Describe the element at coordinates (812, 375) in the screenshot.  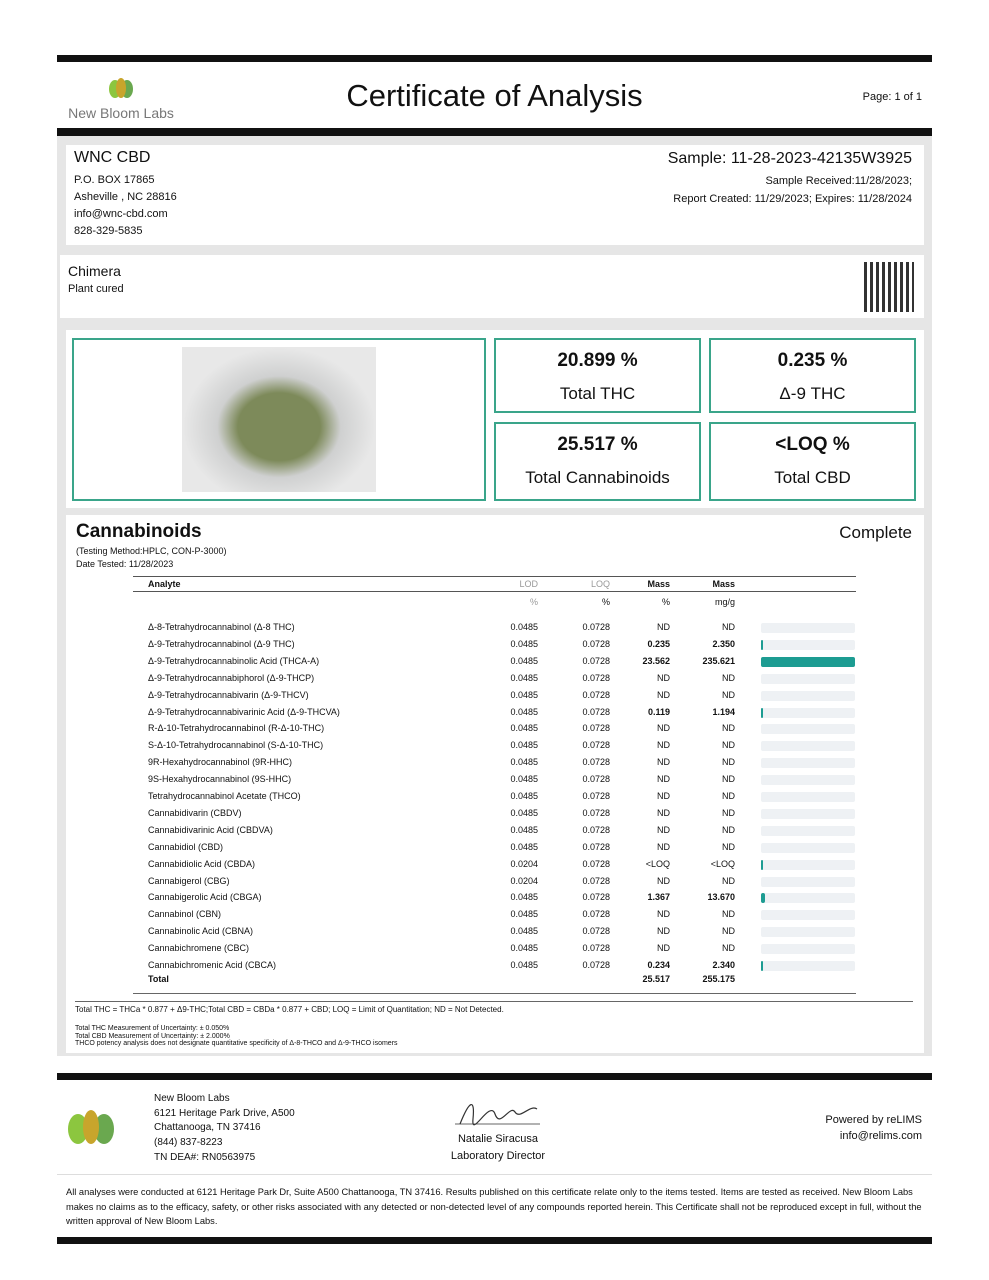
I see `kpi-d9-thc: 0.235 % Δ-9 THC` at that location.